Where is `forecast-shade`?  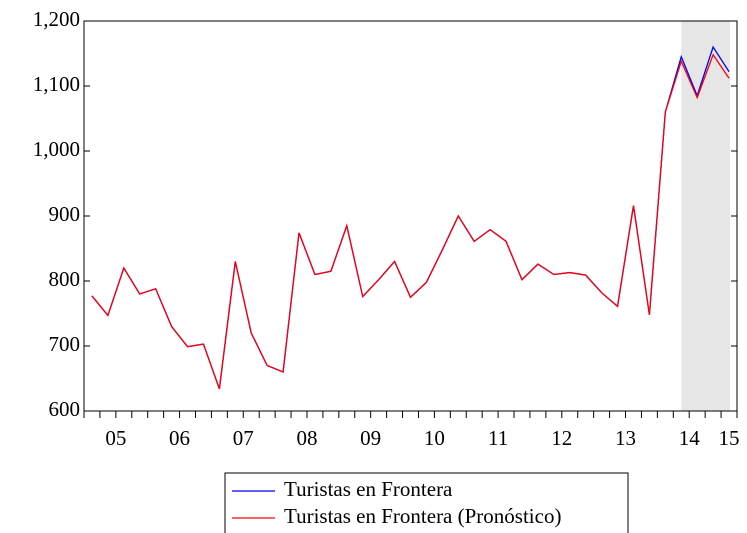
forecast-shade is located at coordinates (706, 216).